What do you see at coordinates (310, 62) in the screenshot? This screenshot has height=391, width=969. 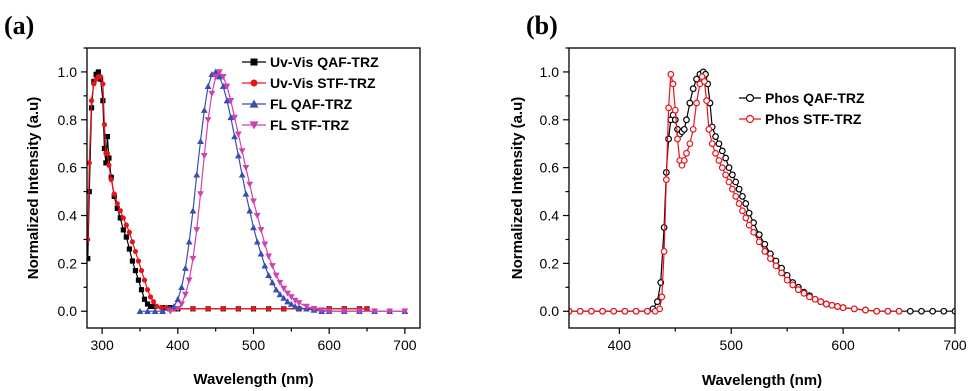 I see `legend-item-1: Uv-Vis QAF-TRZ` at bounding box center [310, 62].